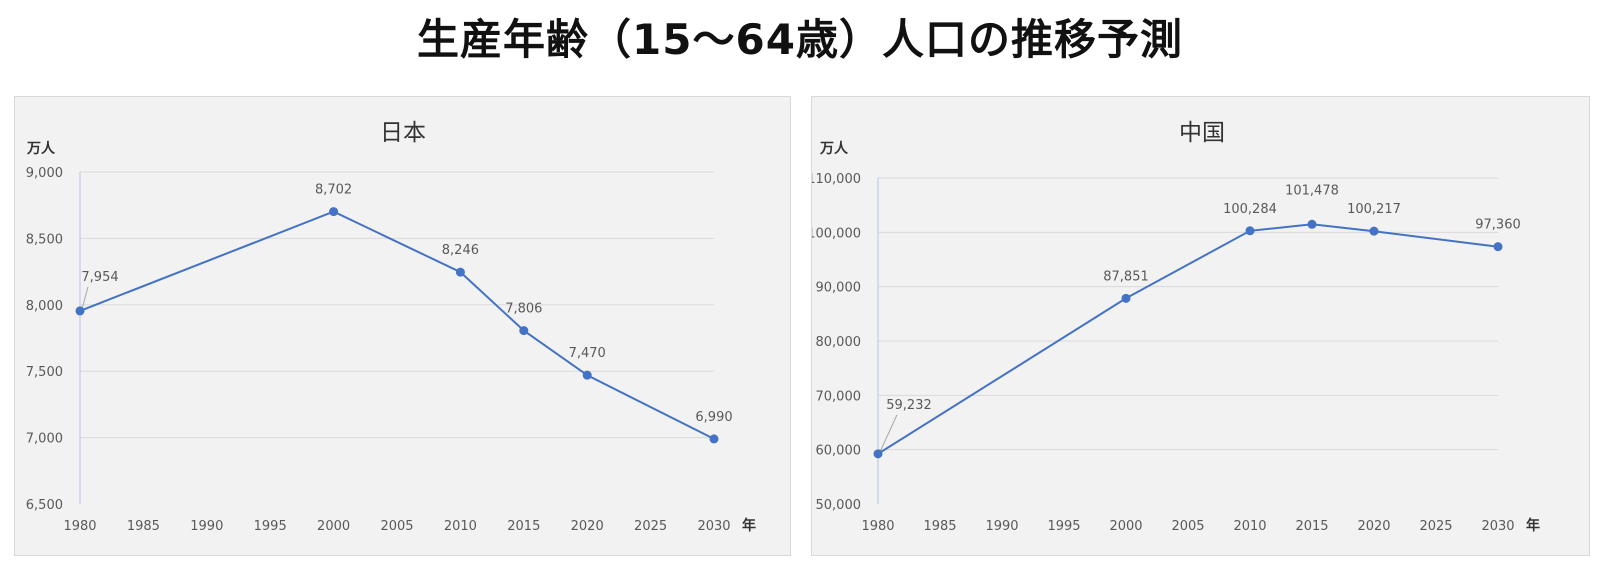  What do you see at coordinates (839, 451) in the screenshot?
I see `y-tick-label: 60,000` at bounding box center [839, 451].